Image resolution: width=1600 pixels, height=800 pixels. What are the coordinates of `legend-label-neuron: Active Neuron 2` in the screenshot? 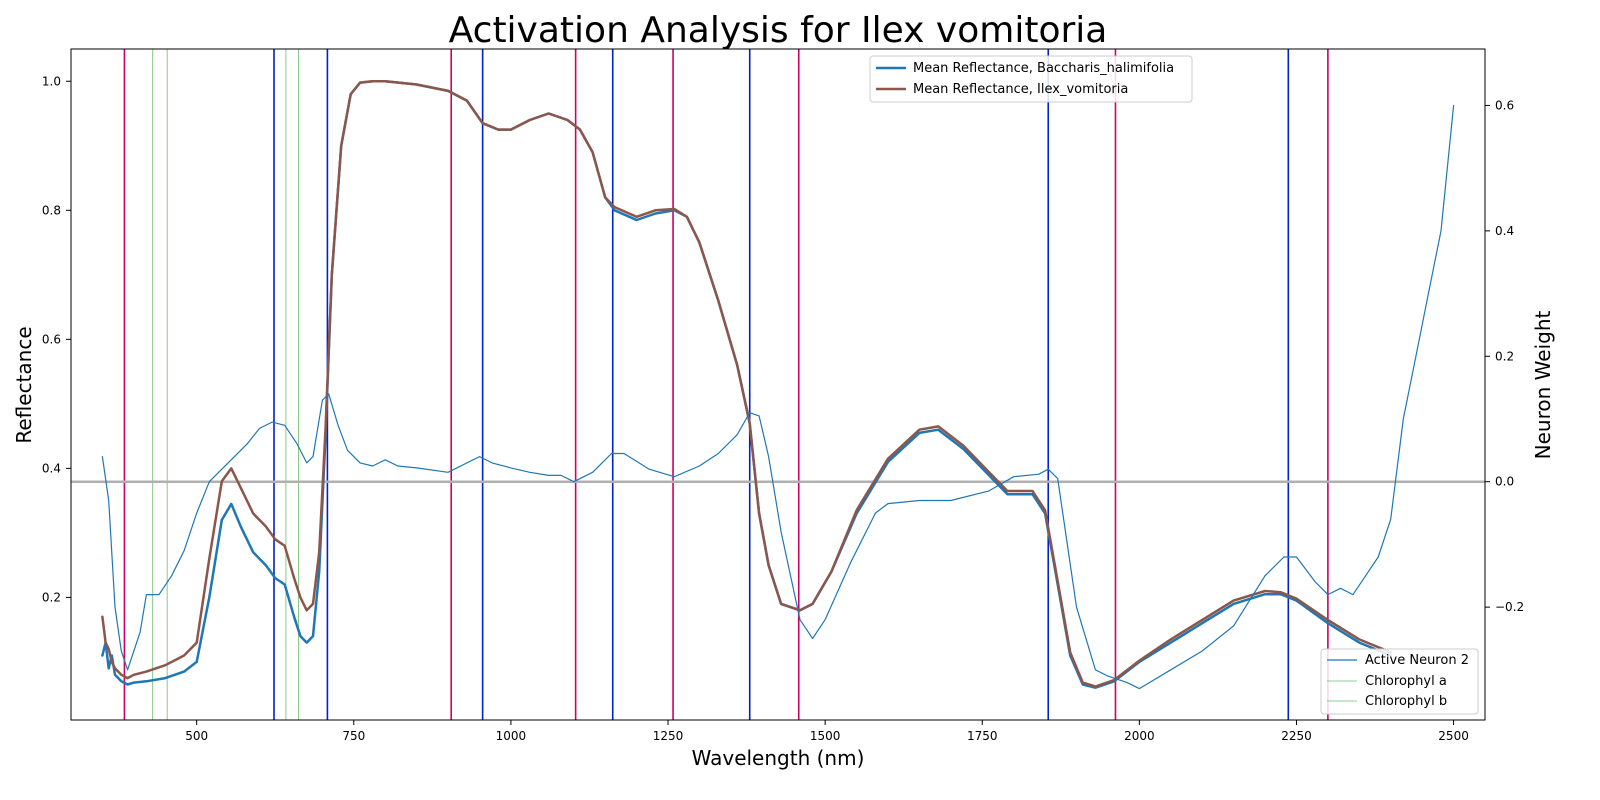 It's located at (1417, 660).